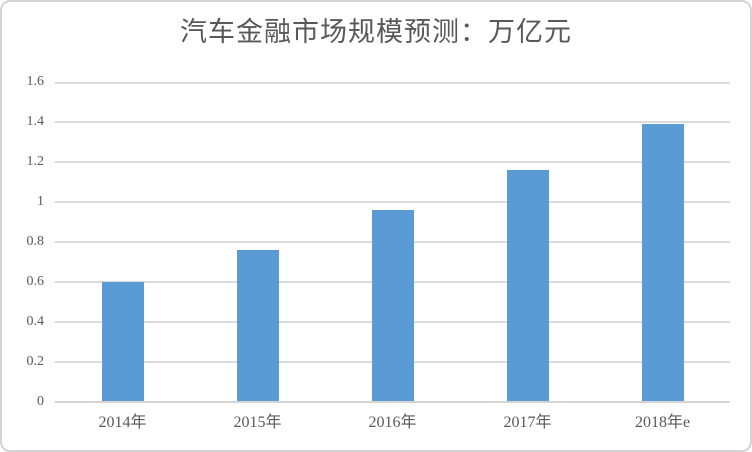 Image resolution: width=752 pixels, height=452 pixels. What do you see at coordinates (35, 121) in the screenshot?
I see `y-tick-label-1.4: 1.4` at bounding box center [35, 121].